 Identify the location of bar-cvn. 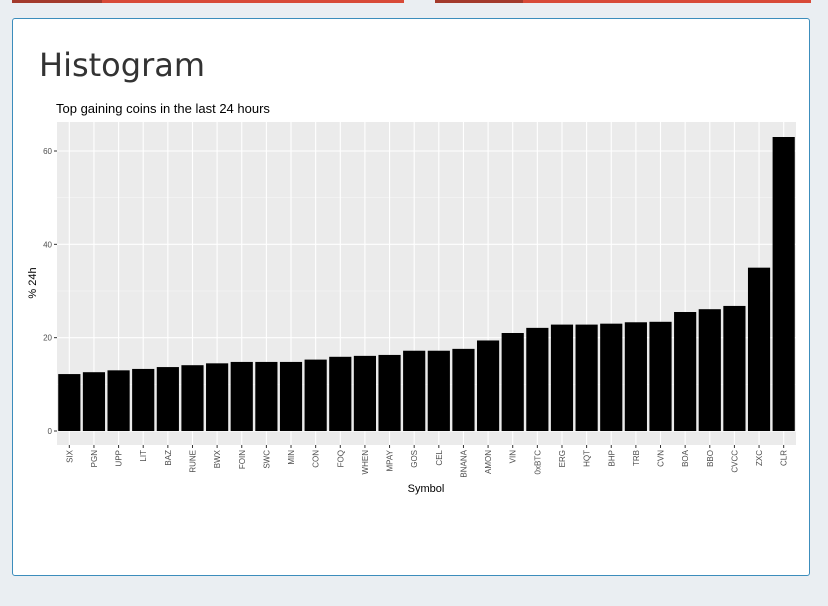
(660, 376).